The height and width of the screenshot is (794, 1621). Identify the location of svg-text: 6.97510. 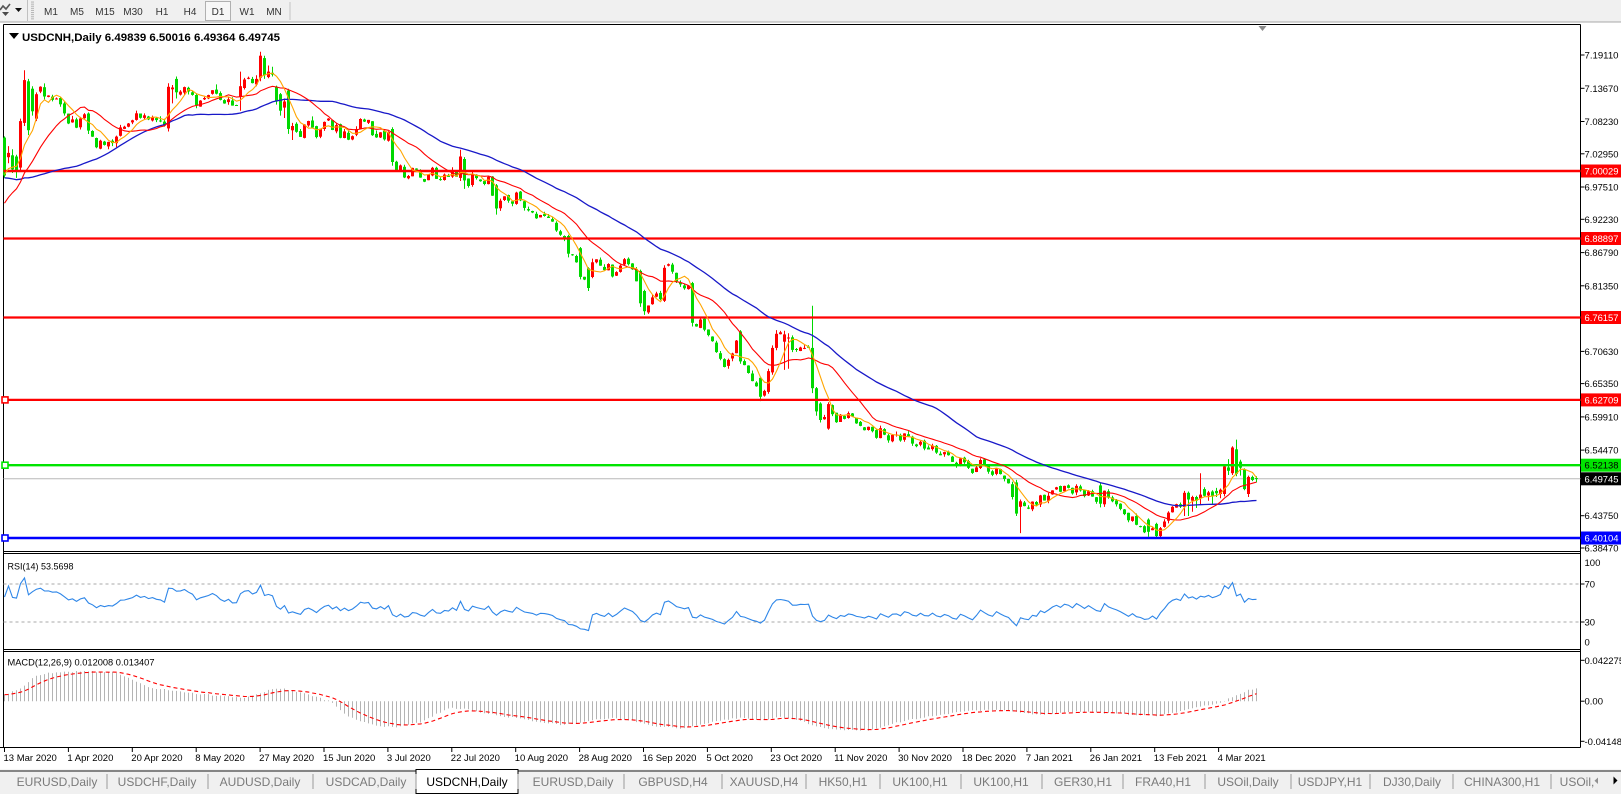
(1602, 188).